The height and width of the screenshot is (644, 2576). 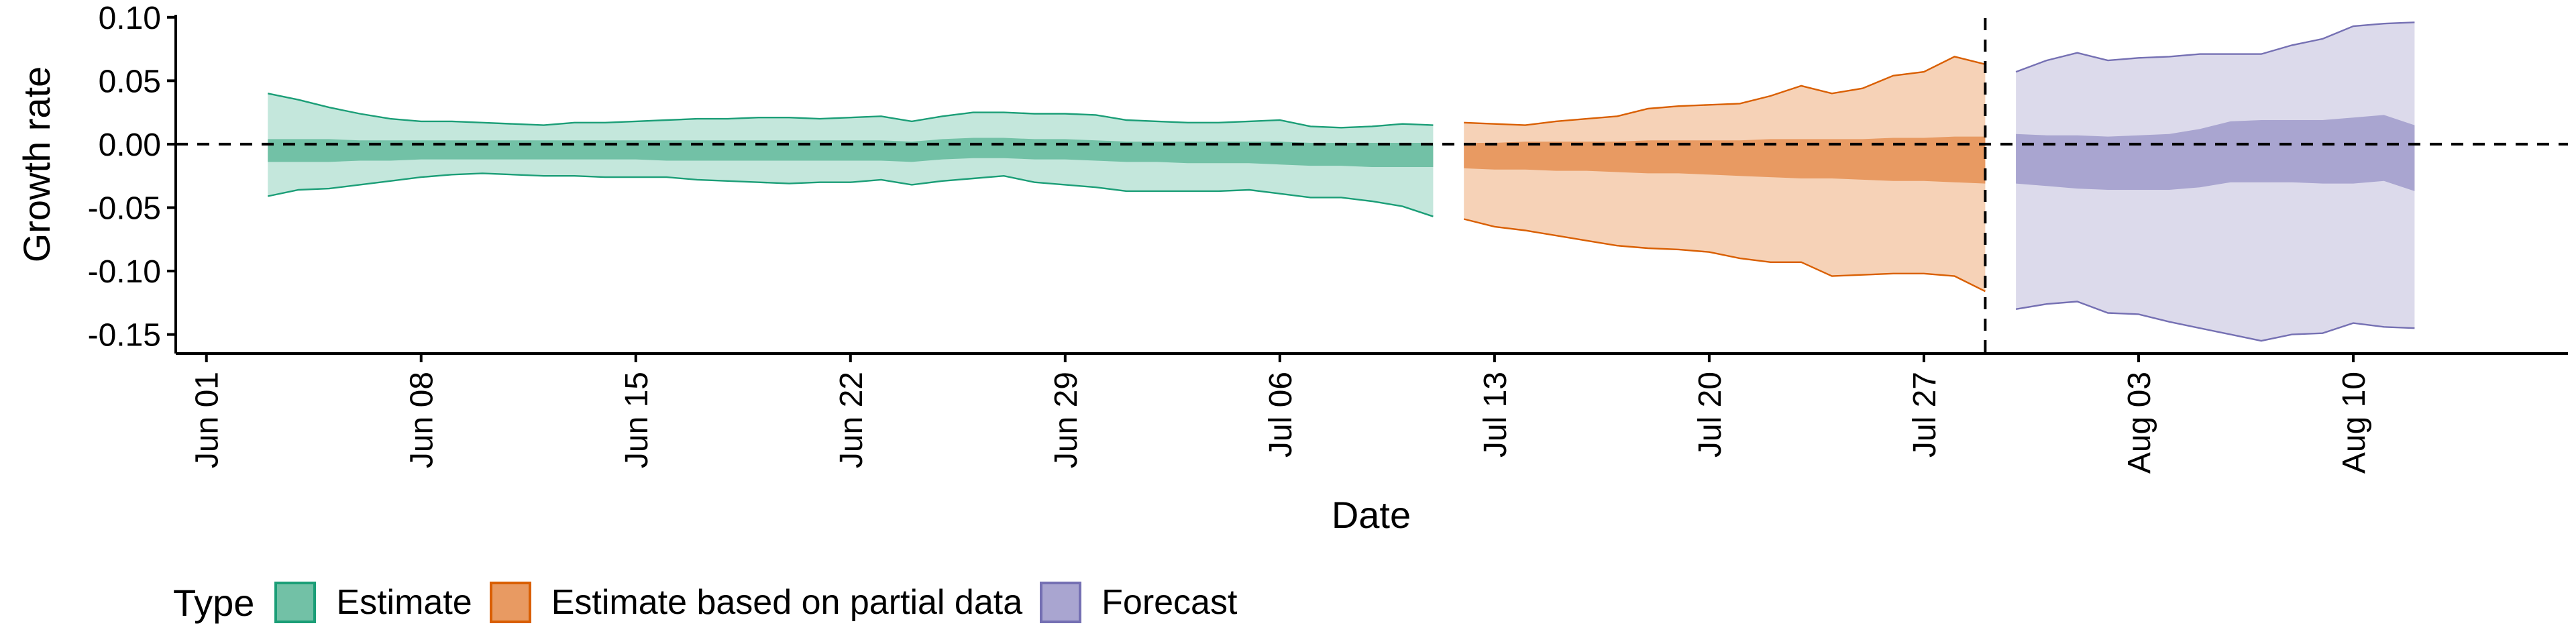 What do you see at coordinates (1170, 602) in the screenshot?
I see `legend-label-forecast: Forecast` at bounding box center [1170, 602].